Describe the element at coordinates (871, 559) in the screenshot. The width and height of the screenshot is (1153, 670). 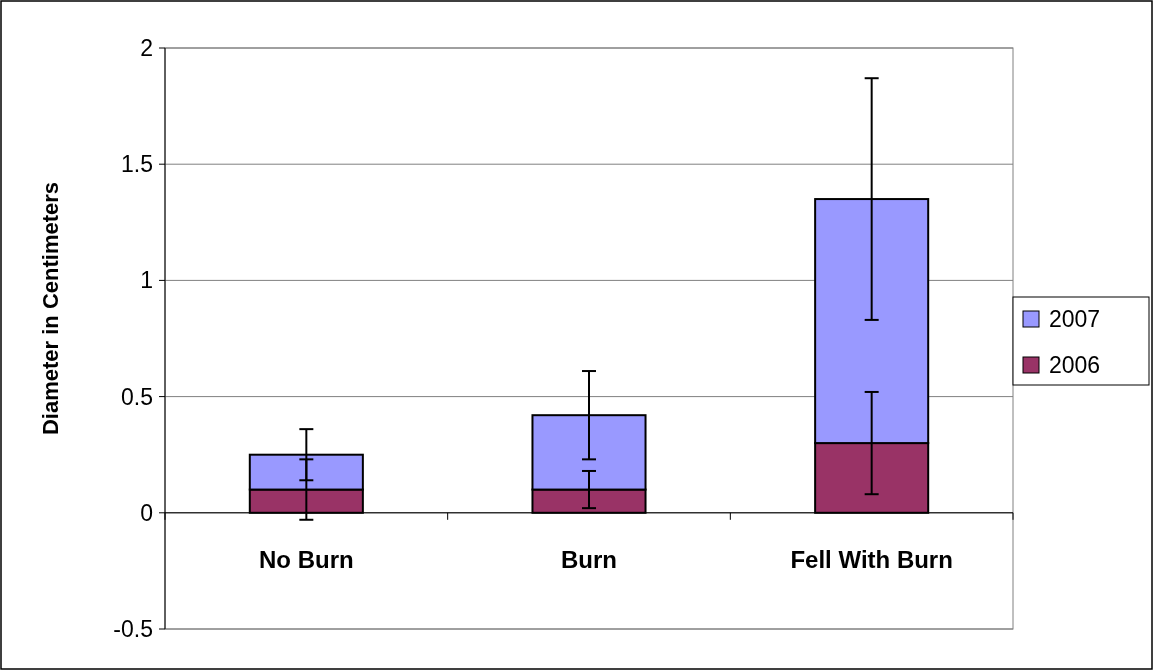
I see `x-tick-label: Fell With Burn` at that location.